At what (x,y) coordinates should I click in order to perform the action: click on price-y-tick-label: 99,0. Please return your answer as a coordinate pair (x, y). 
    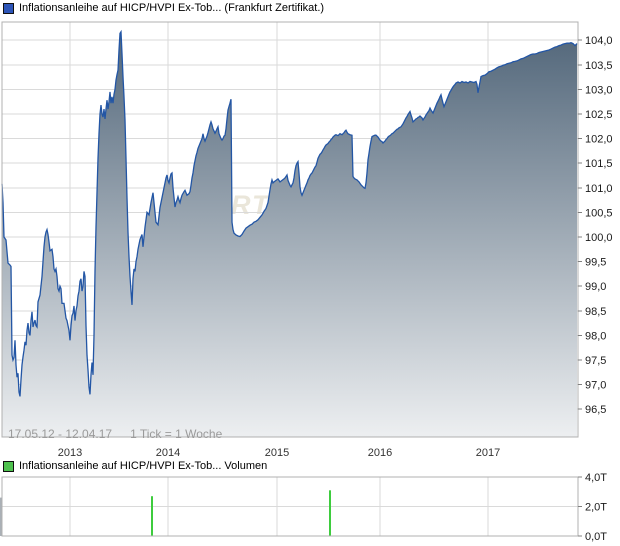
    Looking at the image, I should click on (595, 287).